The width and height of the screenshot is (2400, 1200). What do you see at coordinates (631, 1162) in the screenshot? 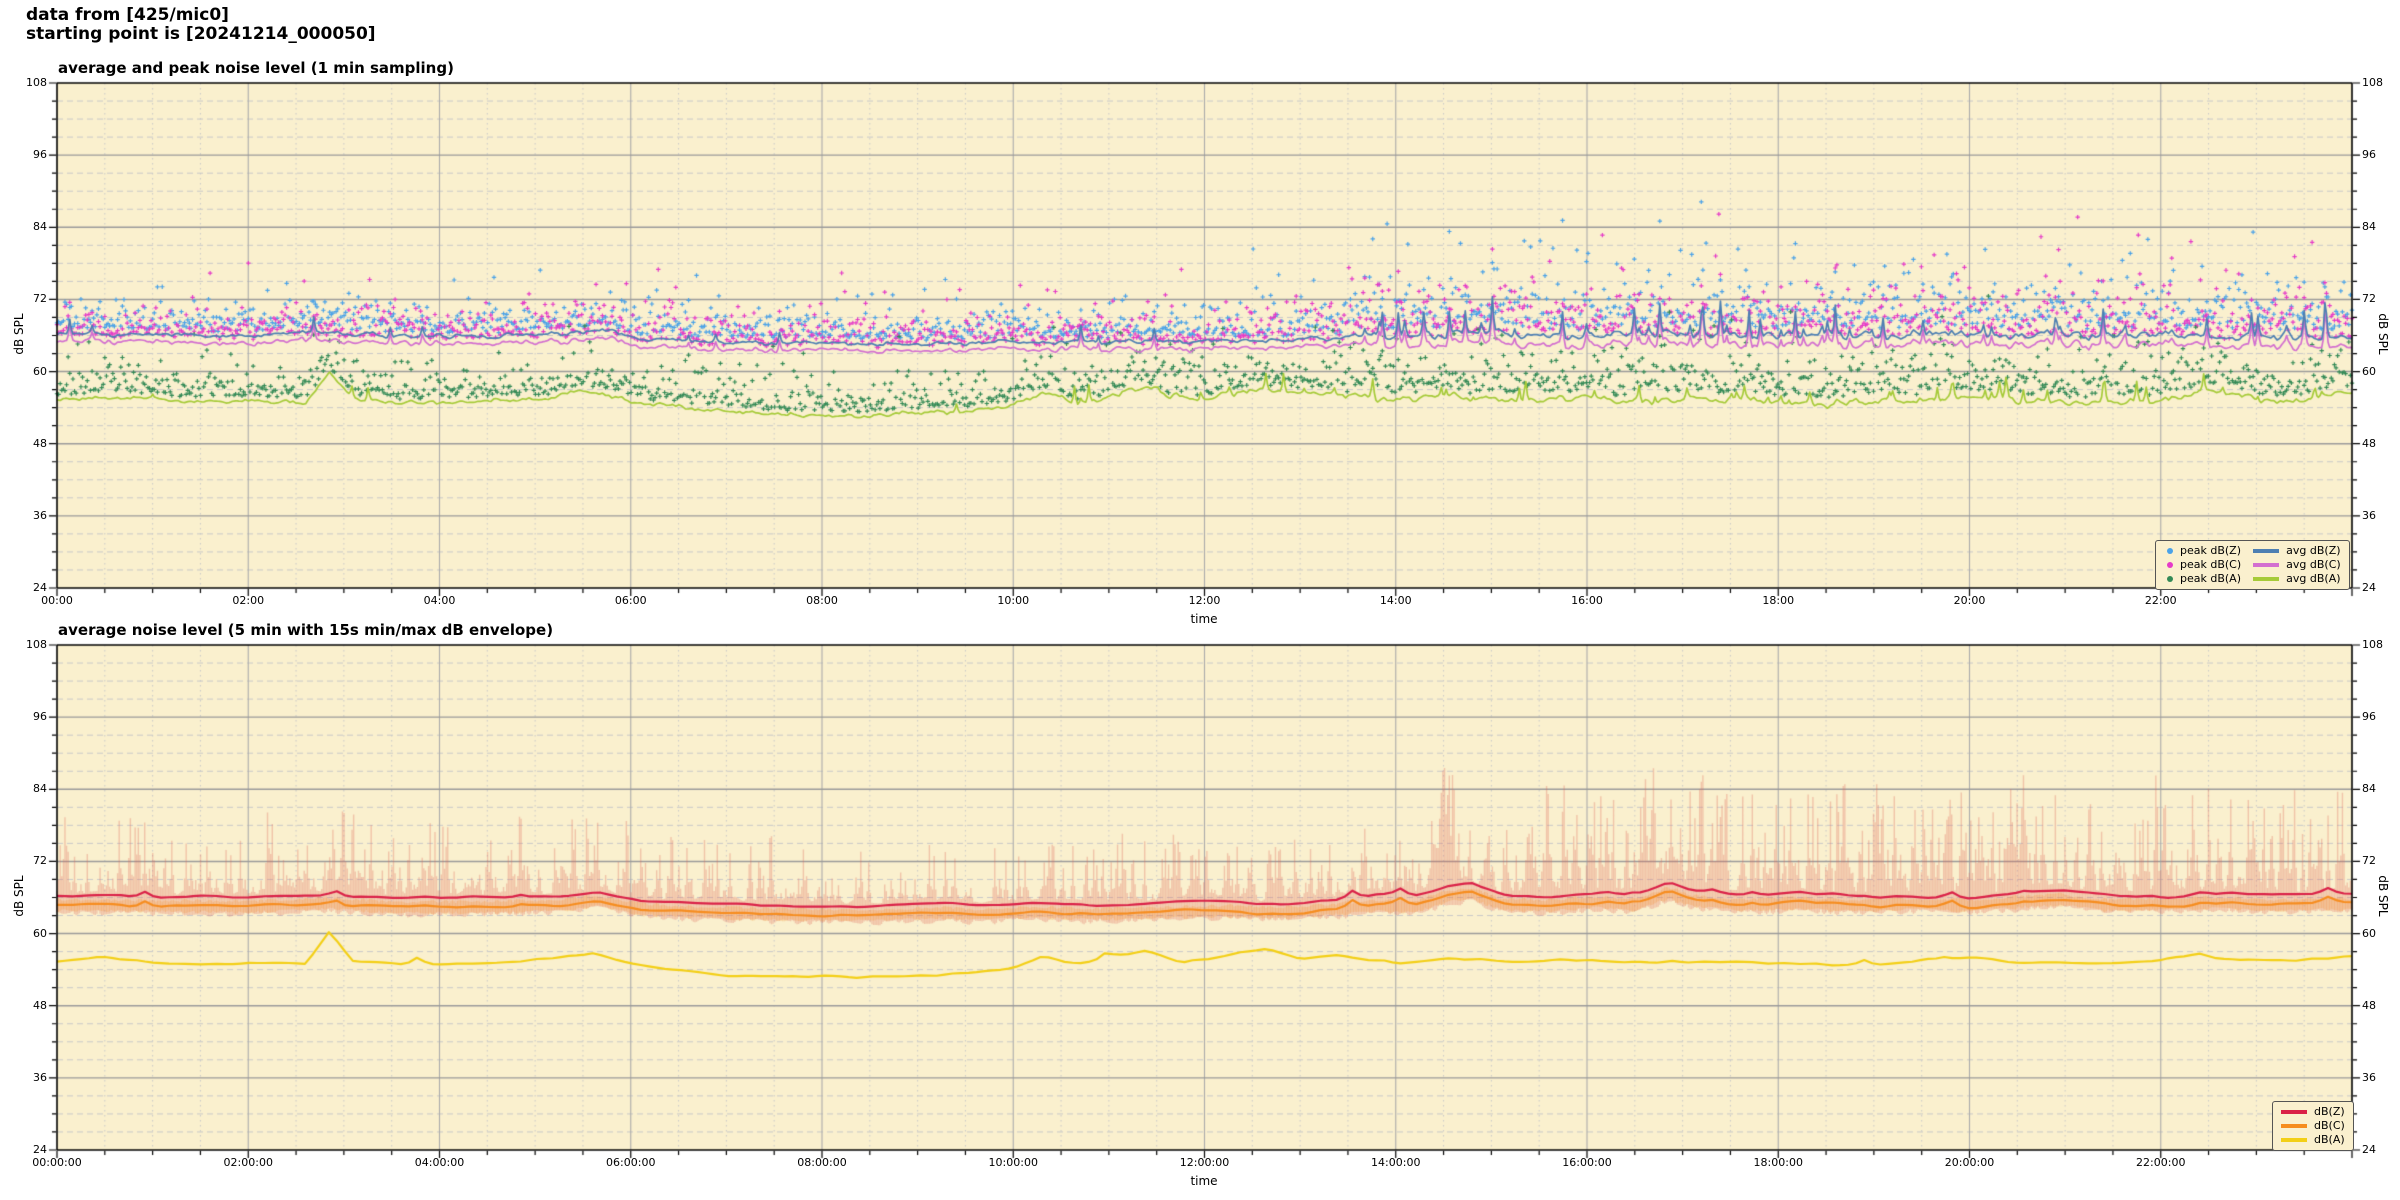
I see `x-tick-label: 06:00:00` at bounding box center [631, 1162].